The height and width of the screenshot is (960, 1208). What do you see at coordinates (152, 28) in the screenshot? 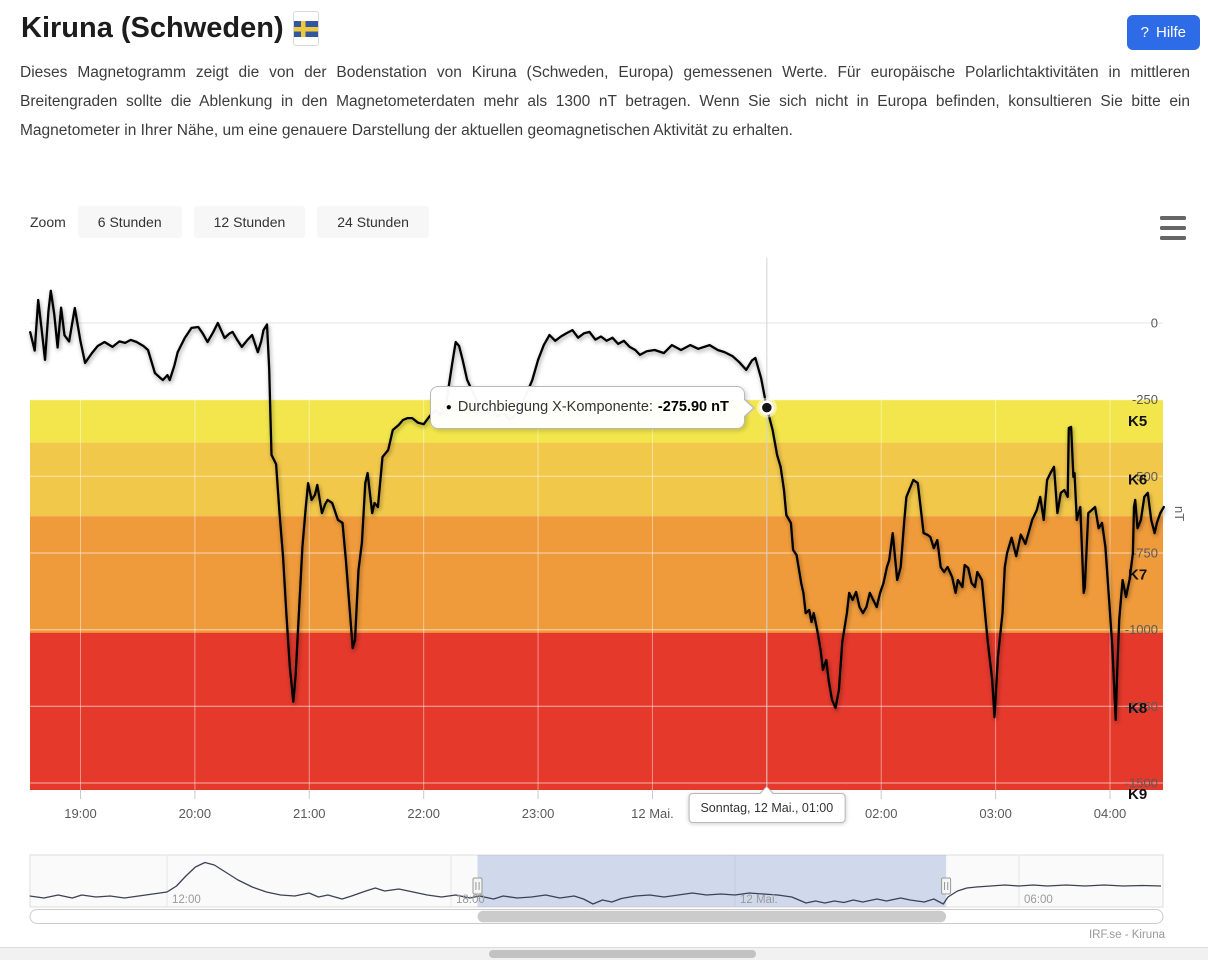
I see `station-title: Kiruna (Schweden)` at bounding box center [152, 28].